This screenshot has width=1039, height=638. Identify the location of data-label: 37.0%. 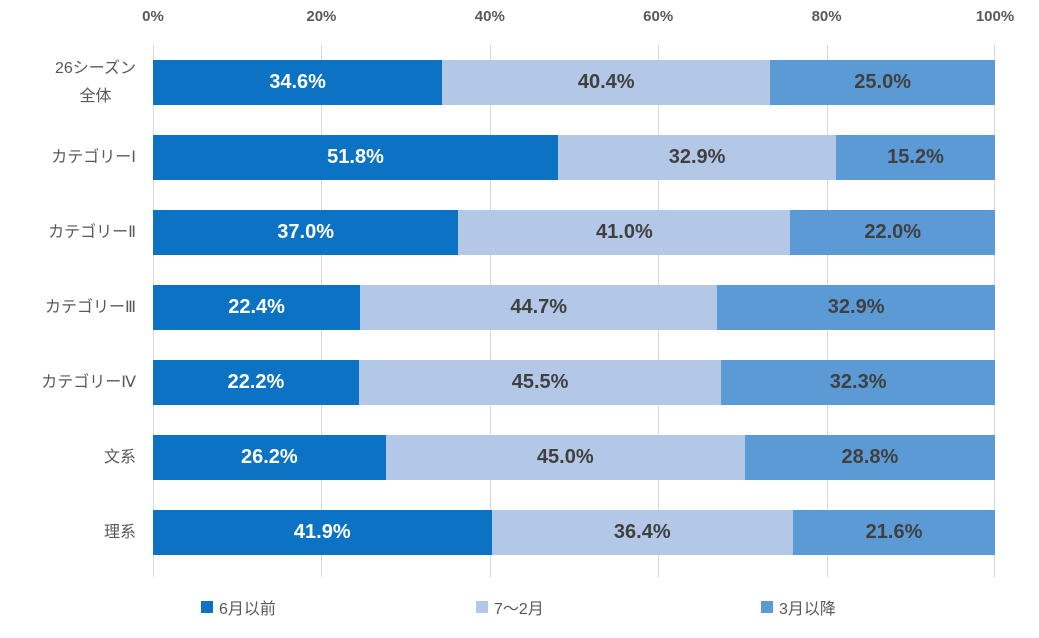
(305, 232).